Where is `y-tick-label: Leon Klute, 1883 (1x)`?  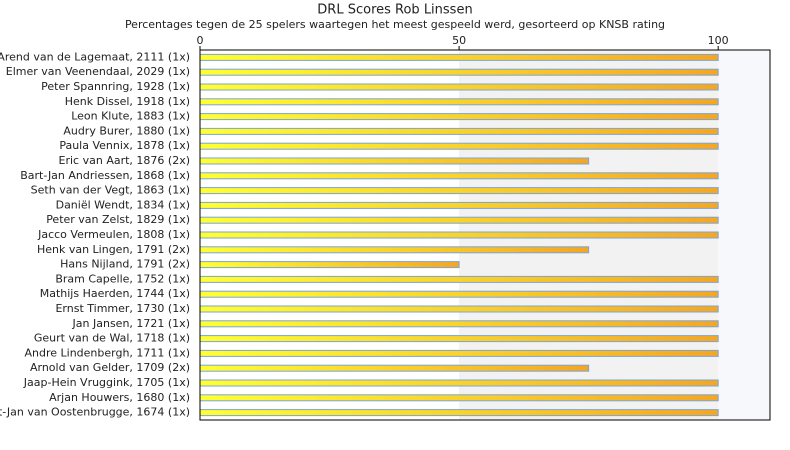
y-tick-label: Leon Klute, 1883 (1x) is located at coordinates (130, 116).